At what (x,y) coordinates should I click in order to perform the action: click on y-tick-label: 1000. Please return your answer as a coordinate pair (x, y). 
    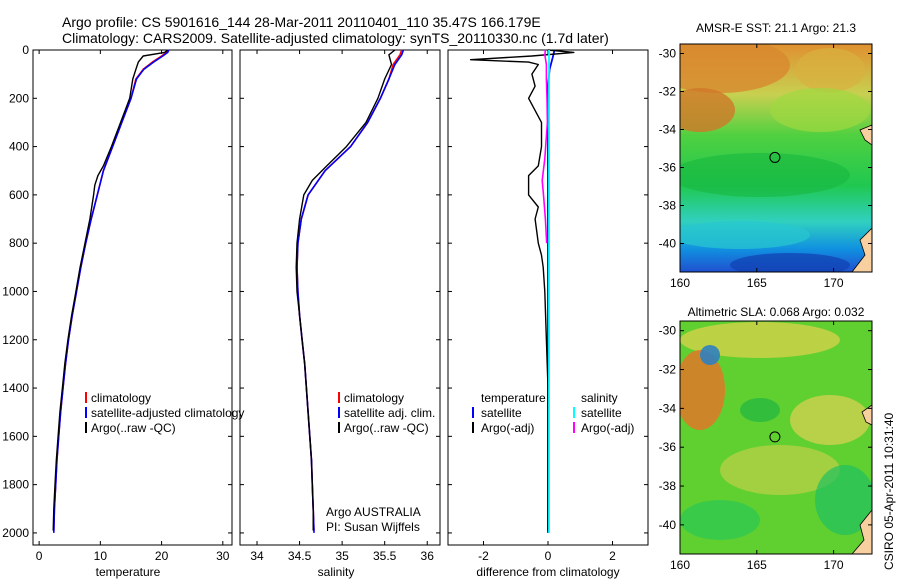
    Looking at the image, I should click on (15, 291).